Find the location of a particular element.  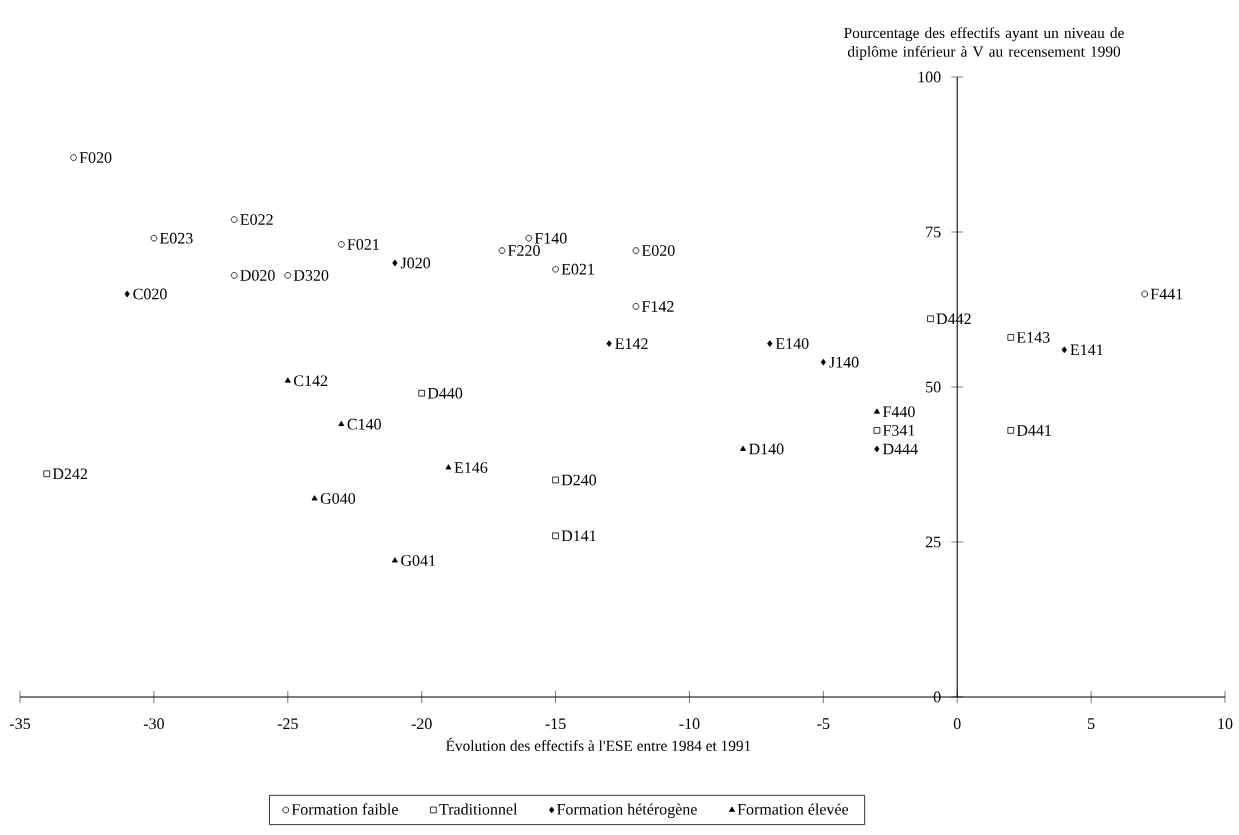

x-tick-label: 0 is located at coordinates (957, 724).